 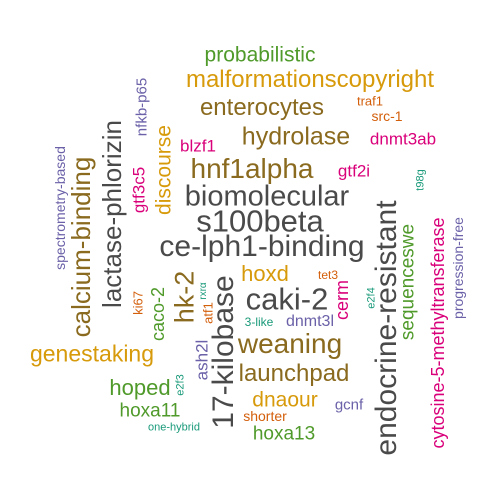 I want to click on word-cytosine-5-methyltransferase: cytosine-5-methyltransferase, so click(x=438, y=333).